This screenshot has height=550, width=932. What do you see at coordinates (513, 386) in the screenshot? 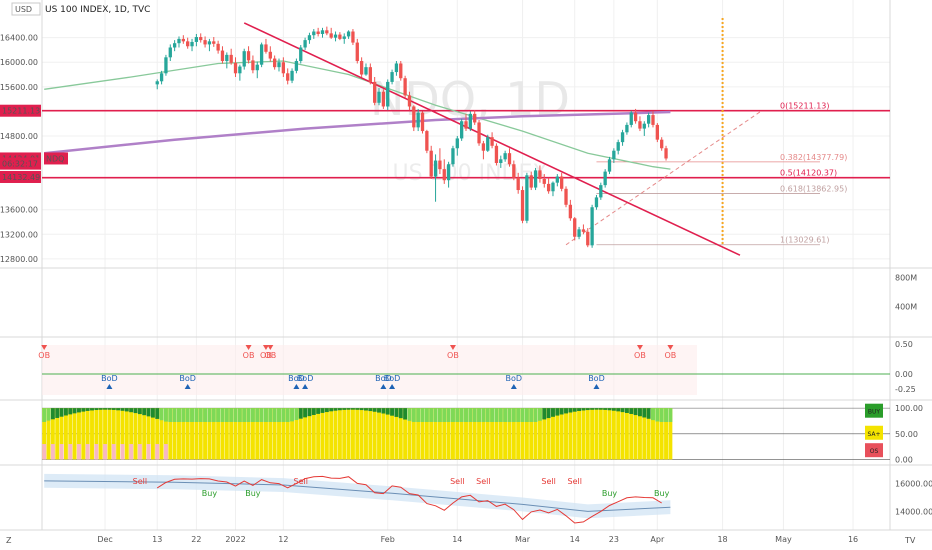
I see `bod-marker` at bounding box center [513, 386].